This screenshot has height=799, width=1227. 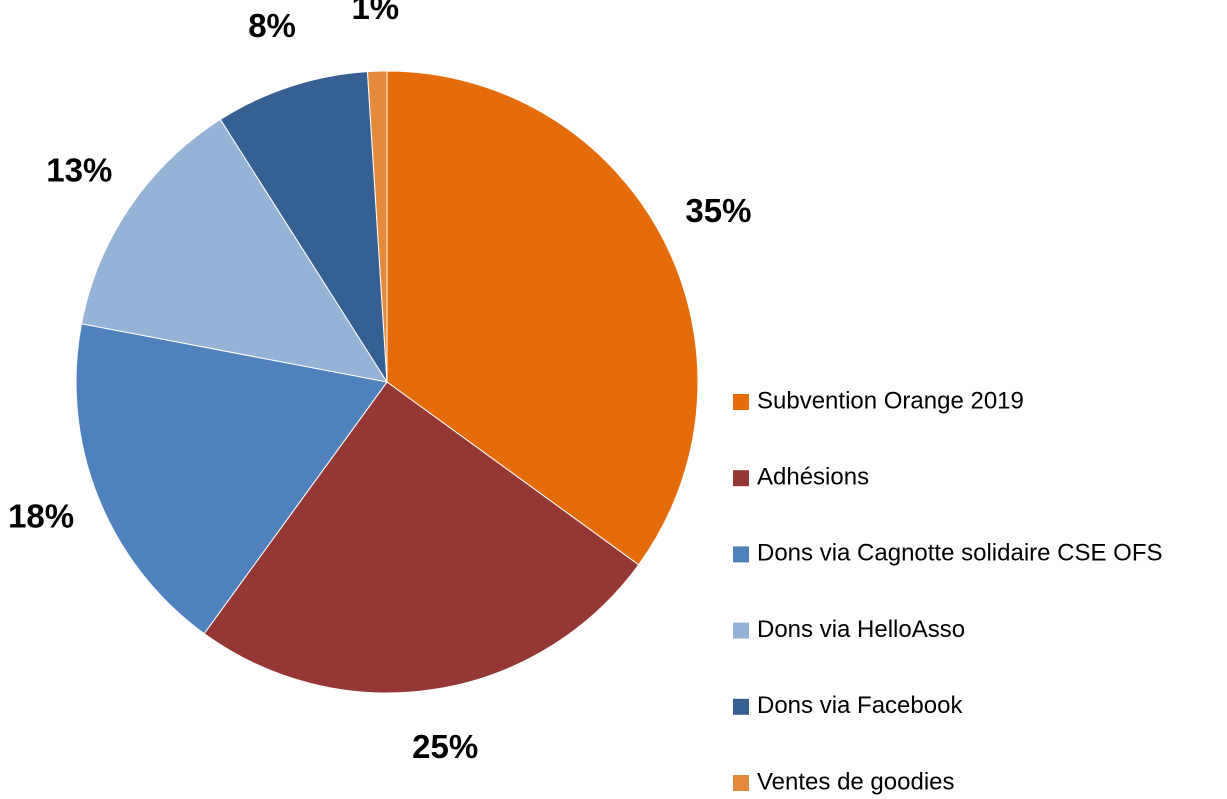 What do you see at coordinates (890, 400) in the screenshot?
I see `legend-label: Subvention Orange 2019` at bounding box center [890, 400].